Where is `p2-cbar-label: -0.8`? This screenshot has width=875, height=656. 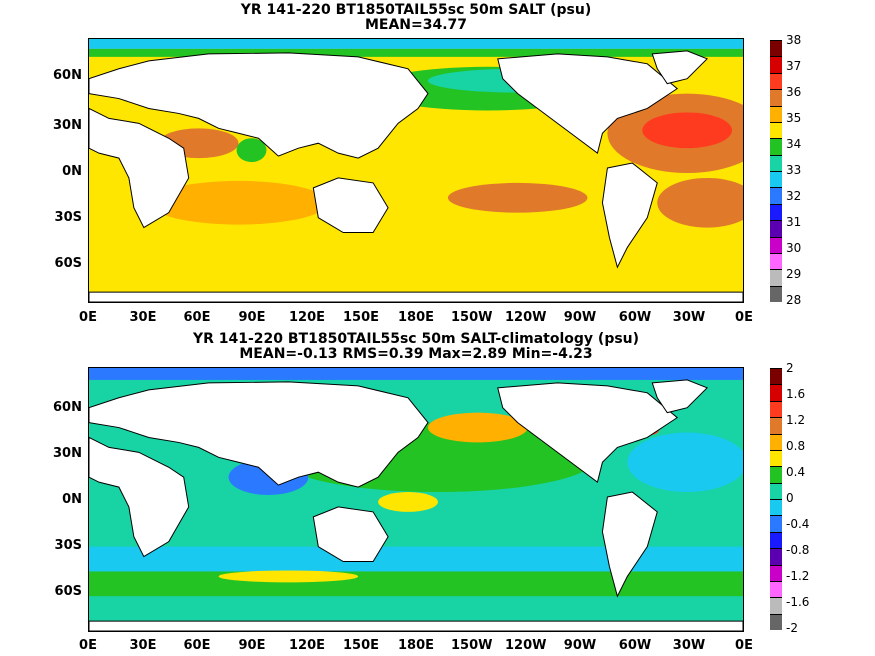 p2-cbar-label: -0.8 is located at coordinates (798, 550).